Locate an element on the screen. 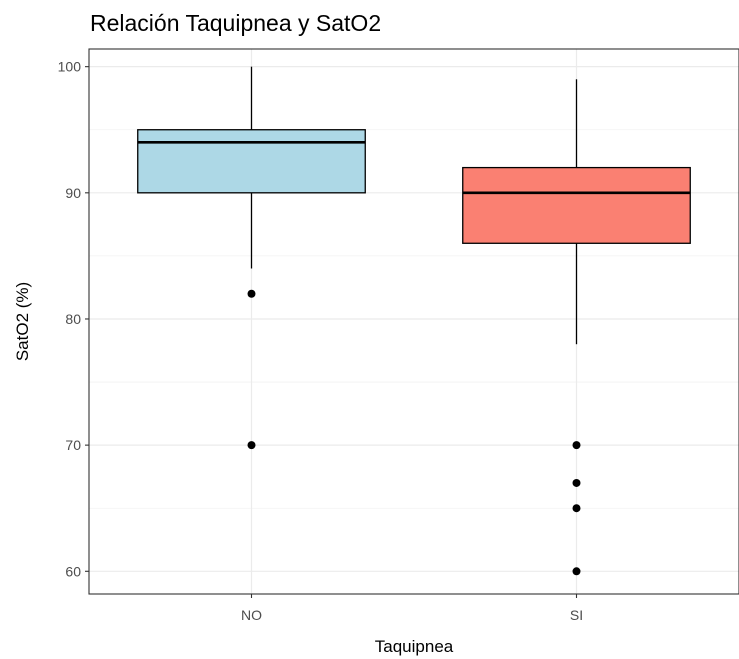 This screenshot has width=739, height=659. y-axis-title: SatO2 (%) is located at coordinates (22, 321).